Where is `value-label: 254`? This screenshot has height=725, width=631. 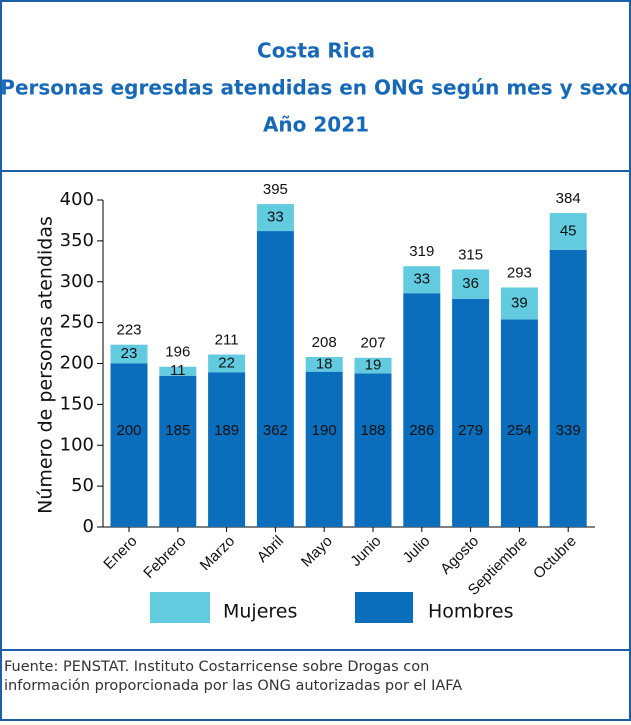 value-label: 254 is located at coordinates (519, 430).